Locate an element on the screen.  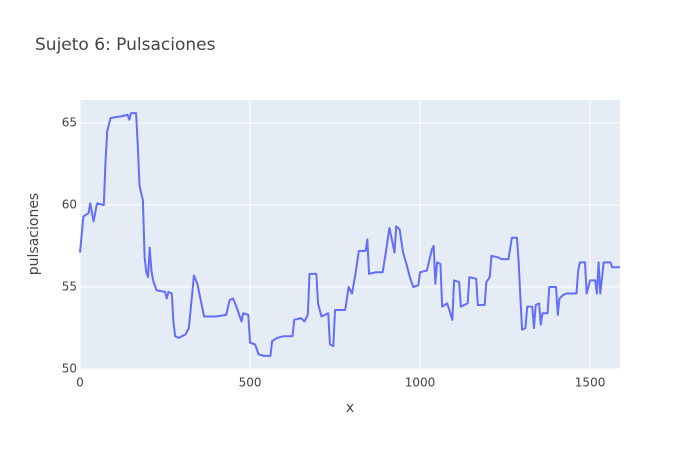
x-tick-label: 1500 is located at coordinates (590, 383).